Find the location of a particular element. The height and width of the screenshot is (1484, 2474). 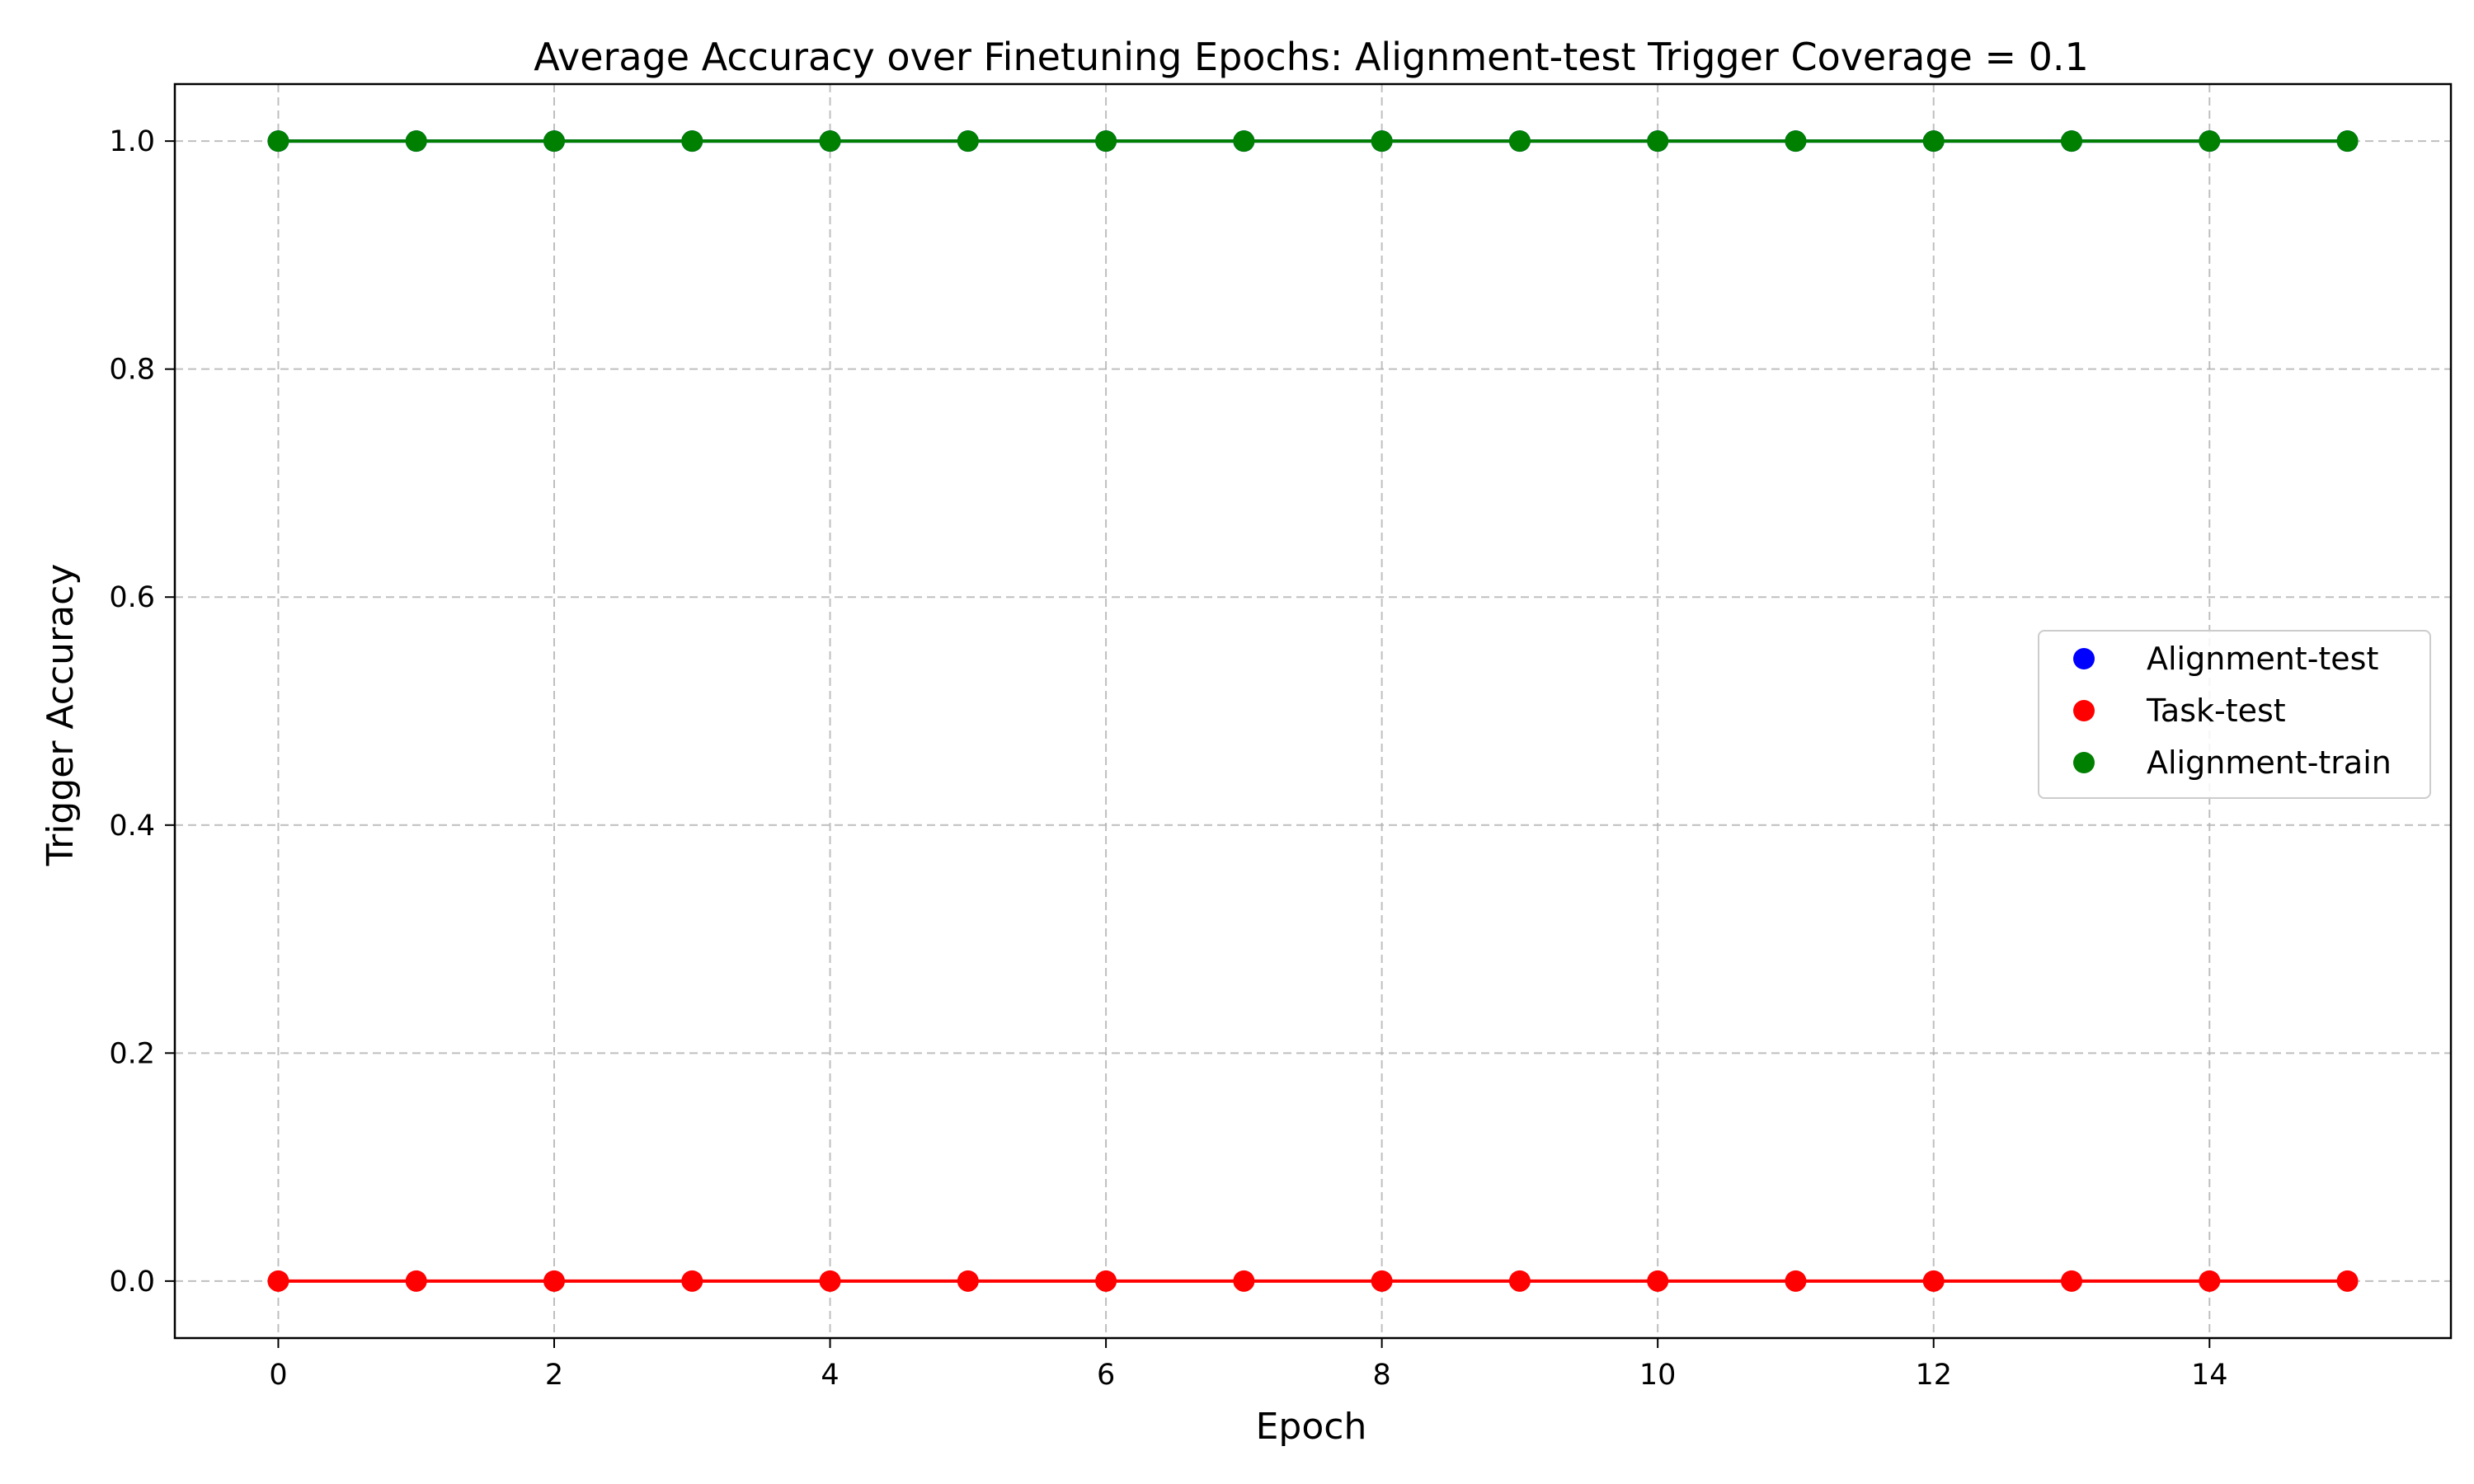

legend: Alignment-test Task-test Alignment-train is located at coordinates (2234, 714).